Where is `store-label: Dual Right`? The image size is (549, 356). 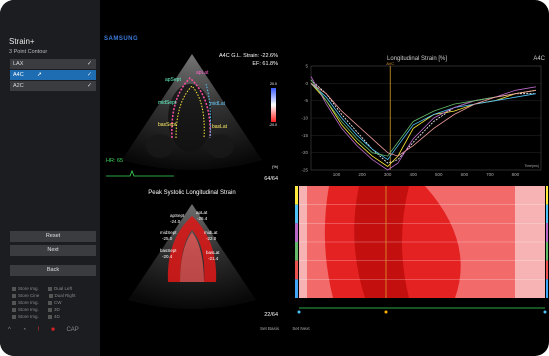 store-label: Dual Right is located at coordinates (65, 295).